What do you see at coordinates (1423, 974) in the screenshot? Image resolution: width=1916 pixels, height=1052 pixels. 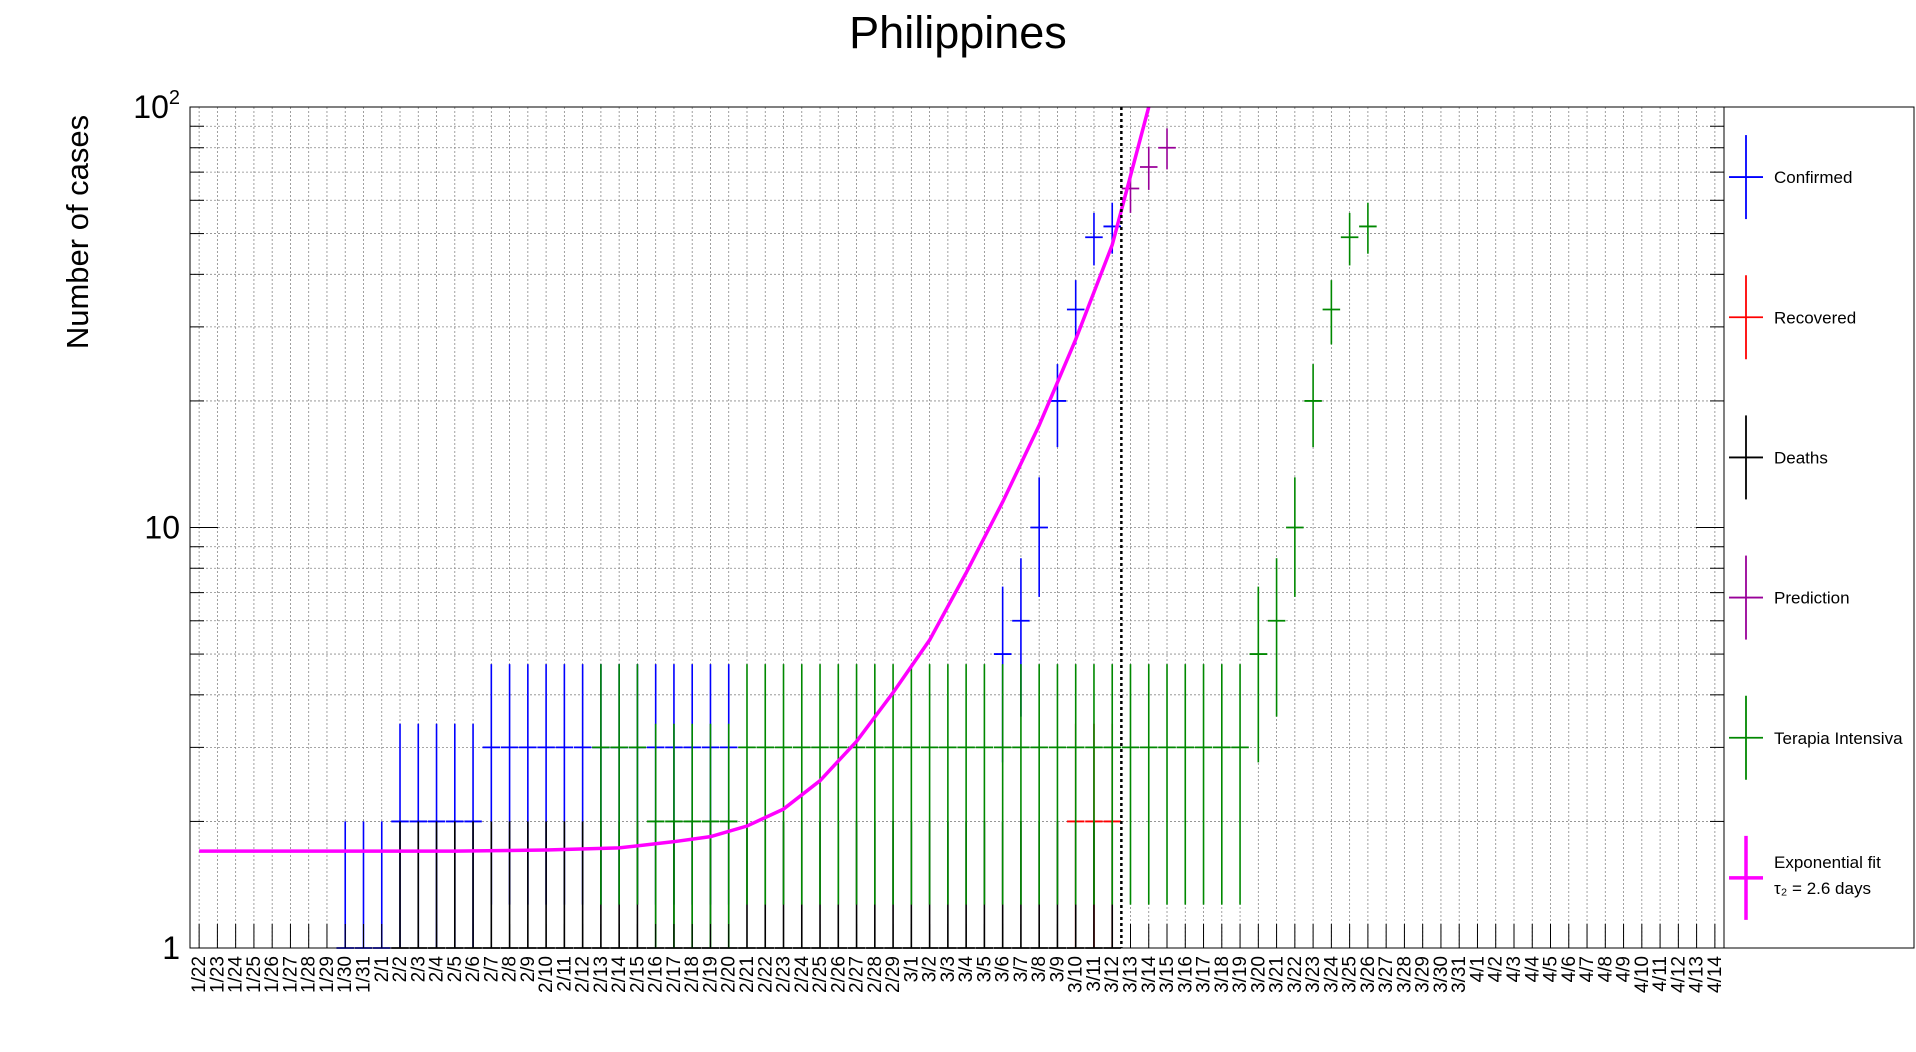 I see `x-tick-label: 3/29` at bounding box center [1423, 974].